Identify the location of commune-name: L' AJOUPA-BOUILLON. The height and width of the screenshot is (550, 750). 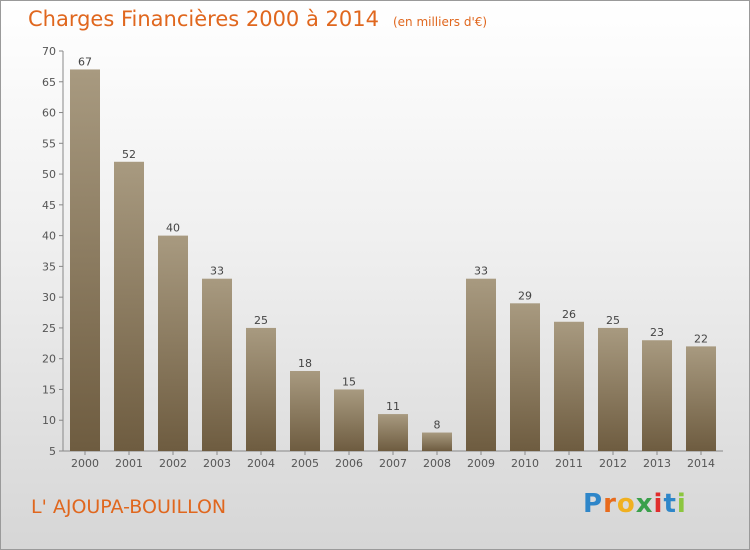
(129, 507).